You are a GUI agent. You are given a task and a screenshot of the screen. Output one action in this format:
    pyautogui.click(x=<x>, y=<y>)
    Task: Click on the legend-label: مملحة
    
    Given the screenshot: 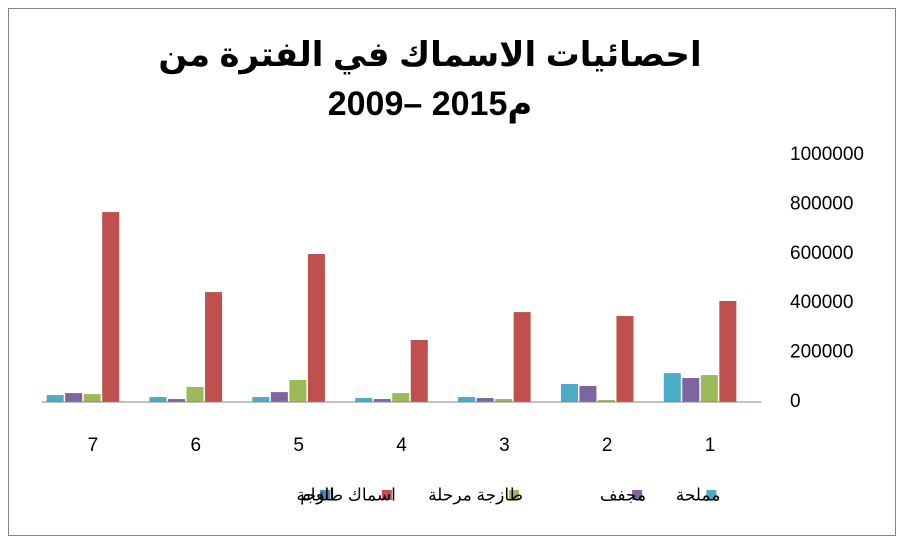 What is the action you would take?
    pyautogui.click(x=698, y=494)
    